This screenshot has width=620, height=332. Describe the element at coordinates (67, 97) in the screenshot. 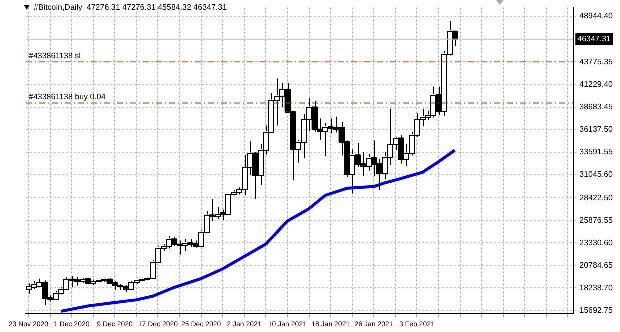

I see `ref-line-label: #433861138 buy 0.04` at that location.